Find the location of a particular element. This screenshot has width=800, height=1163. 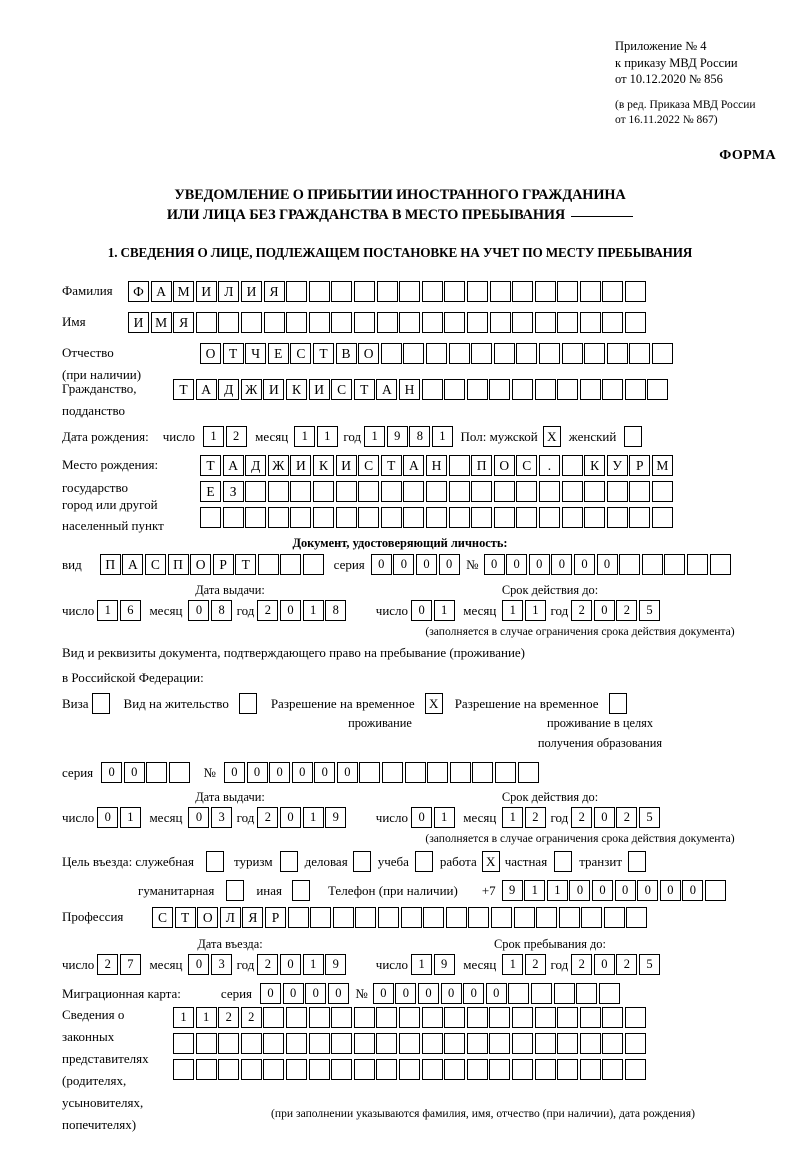

char-cell: Д is located at coordinates (229, 389).